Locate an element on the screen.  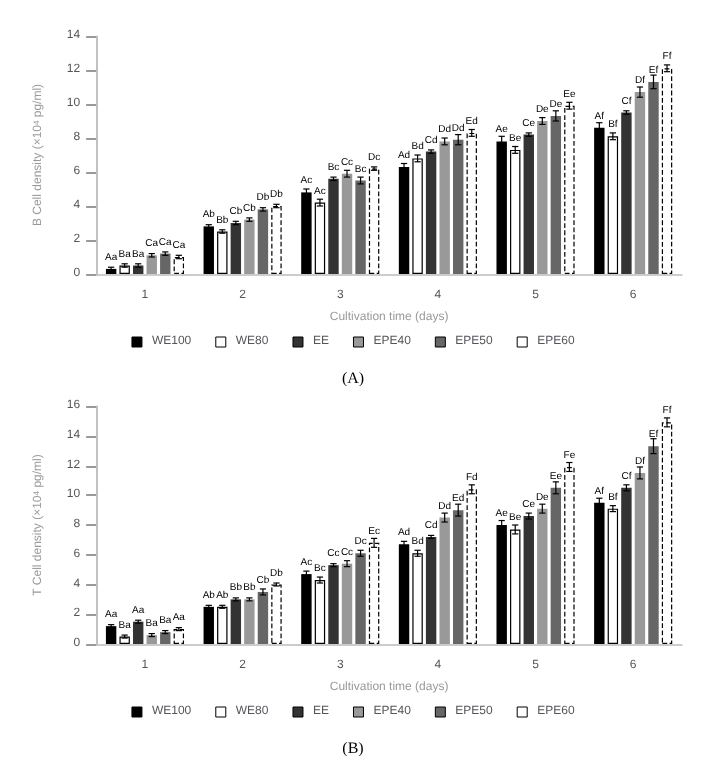
text: (B) is located at coordinates (353, 748).